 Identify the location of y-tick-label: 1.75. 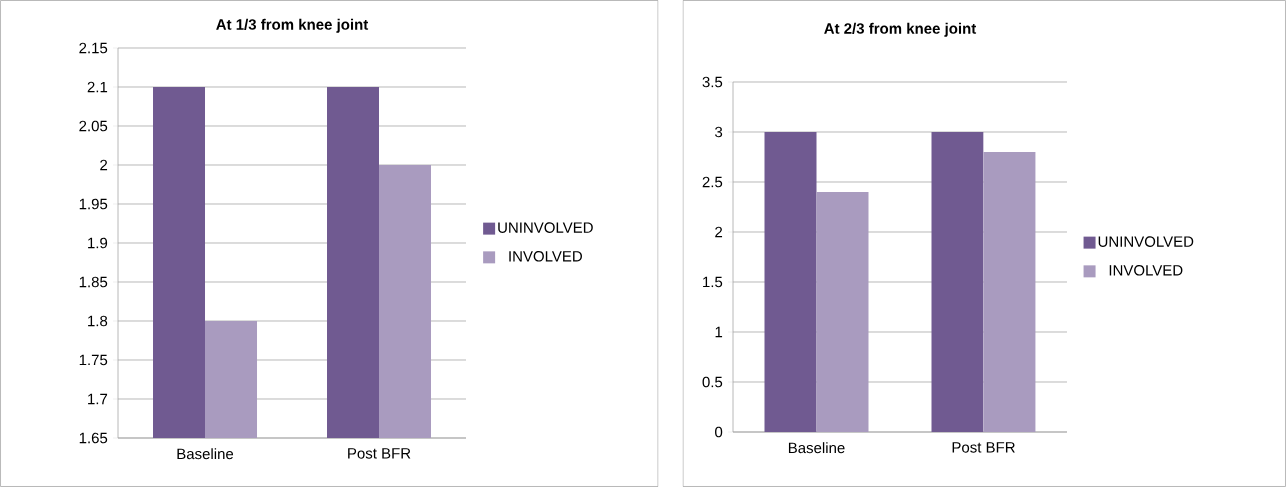
(93, 360).